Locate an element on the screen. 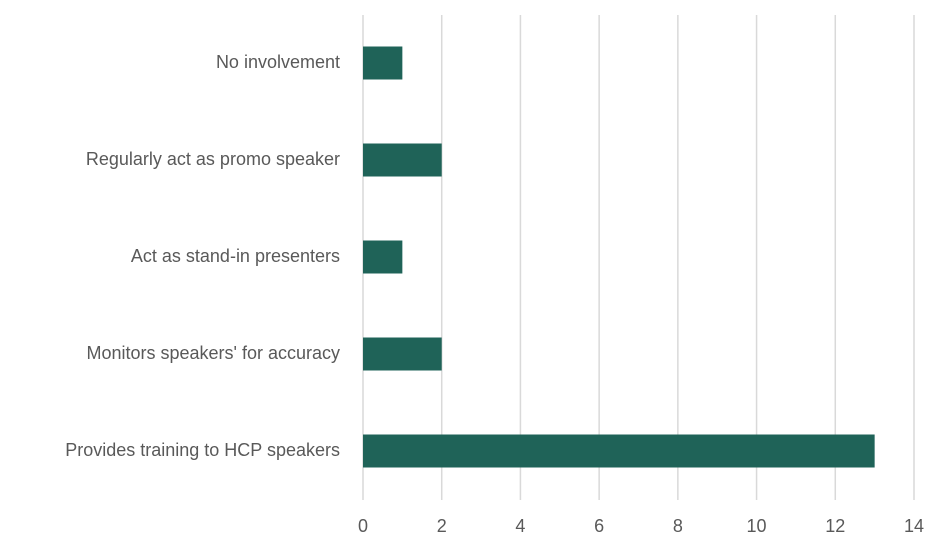 The width and height of the screenshot is (931, 543). x-tick-label: 0 is located at coordinates (363, 526).